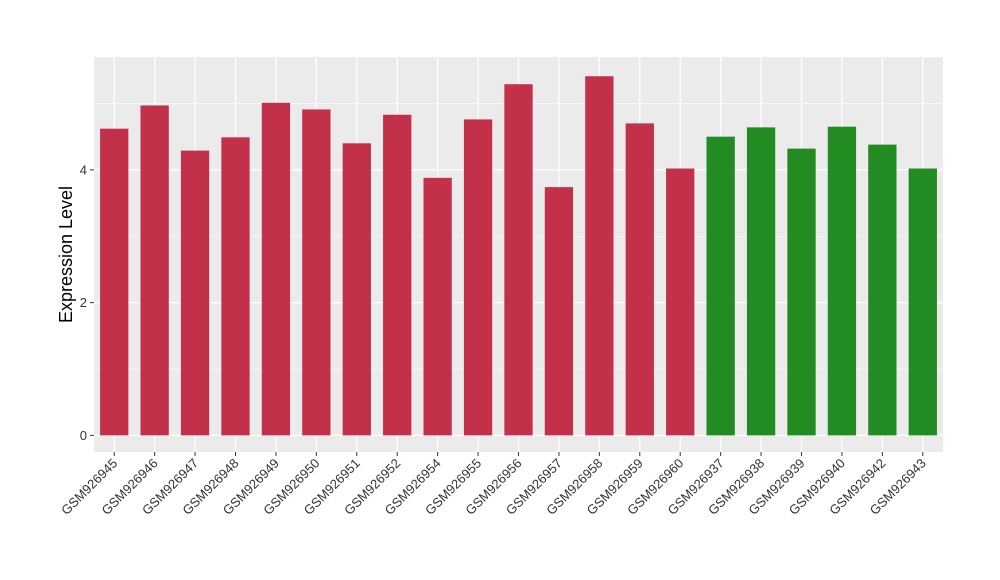 The image size is (1000, 580). Describe the element at coordinates (66, 254) in the screenshot. I see `y-axis-title: Expression Level` at that location.